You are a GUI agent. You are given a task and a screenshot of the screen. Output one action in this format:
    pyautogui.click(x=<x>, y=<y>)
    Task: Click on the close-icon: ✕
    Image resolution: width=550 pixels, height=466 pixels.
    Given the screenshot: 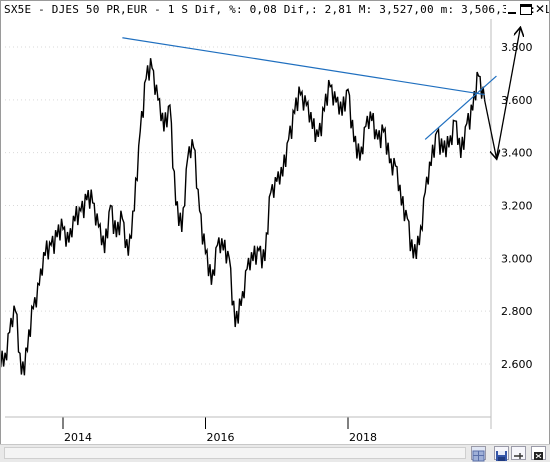 What is the action you would take?
    pyautogui.click(x=540, y=9)
    